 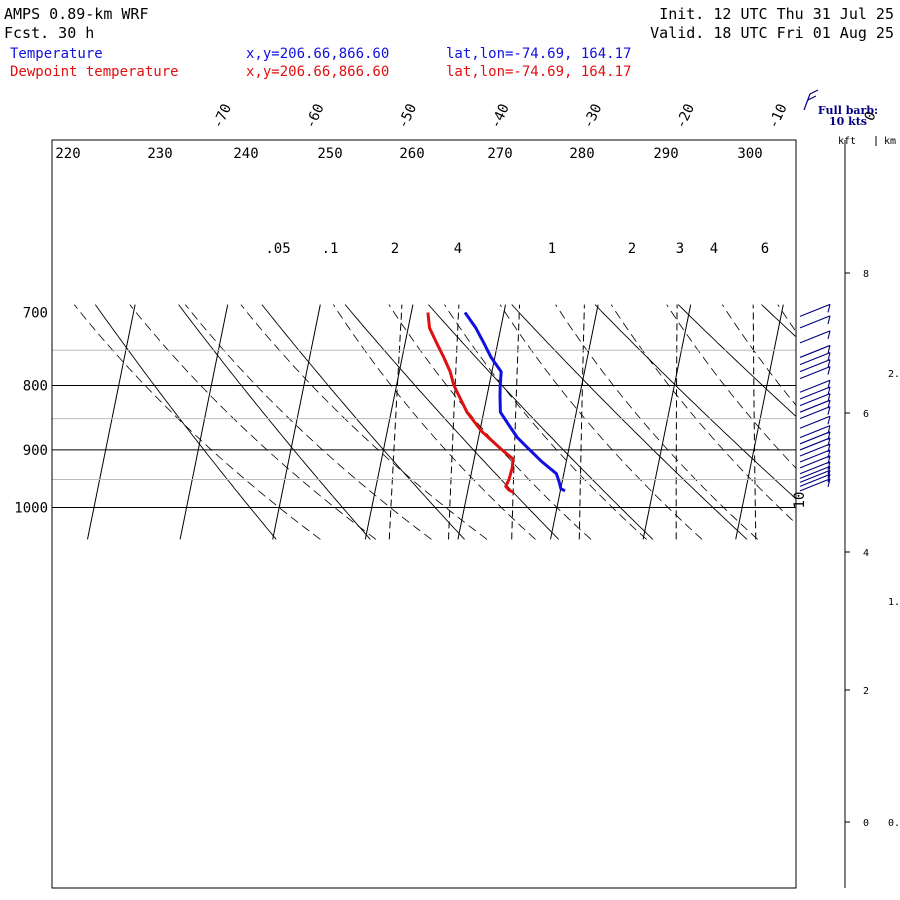 I want to click on height-km-label: 1., so click(x=894, y=602).